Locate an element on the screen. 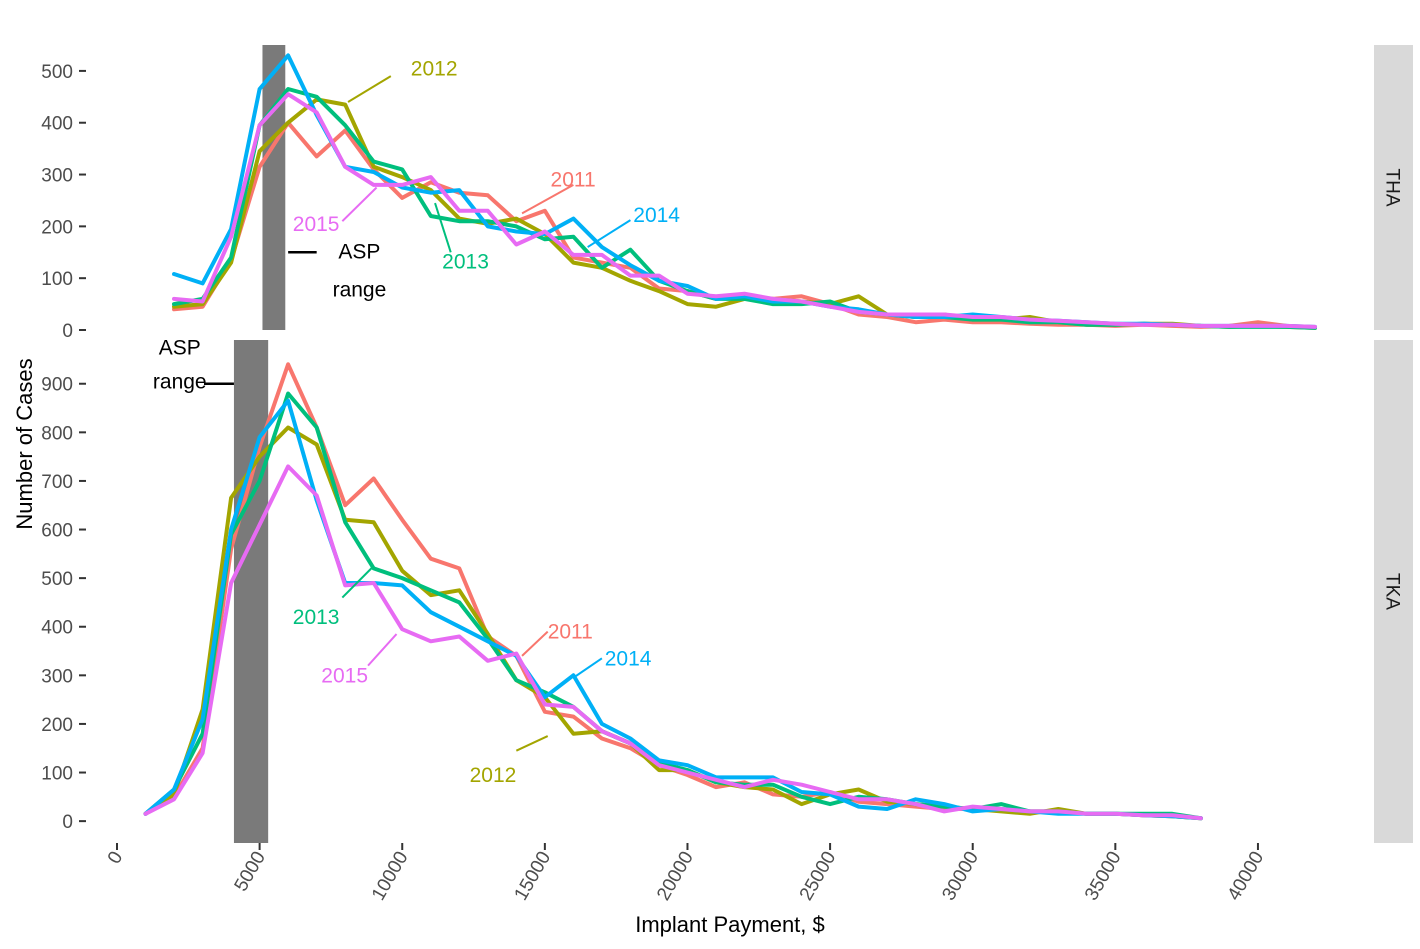  facet-strip-label-tha: THA is located at coordinates (1392, 188).